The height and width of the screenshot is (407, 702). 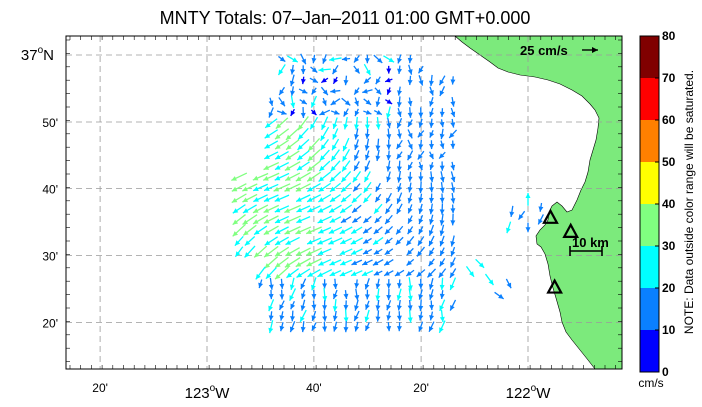 What do you see at coordinates (649, 57) in the screenshot?
I see `colorbar-segment` at bounding box center [649, 57].